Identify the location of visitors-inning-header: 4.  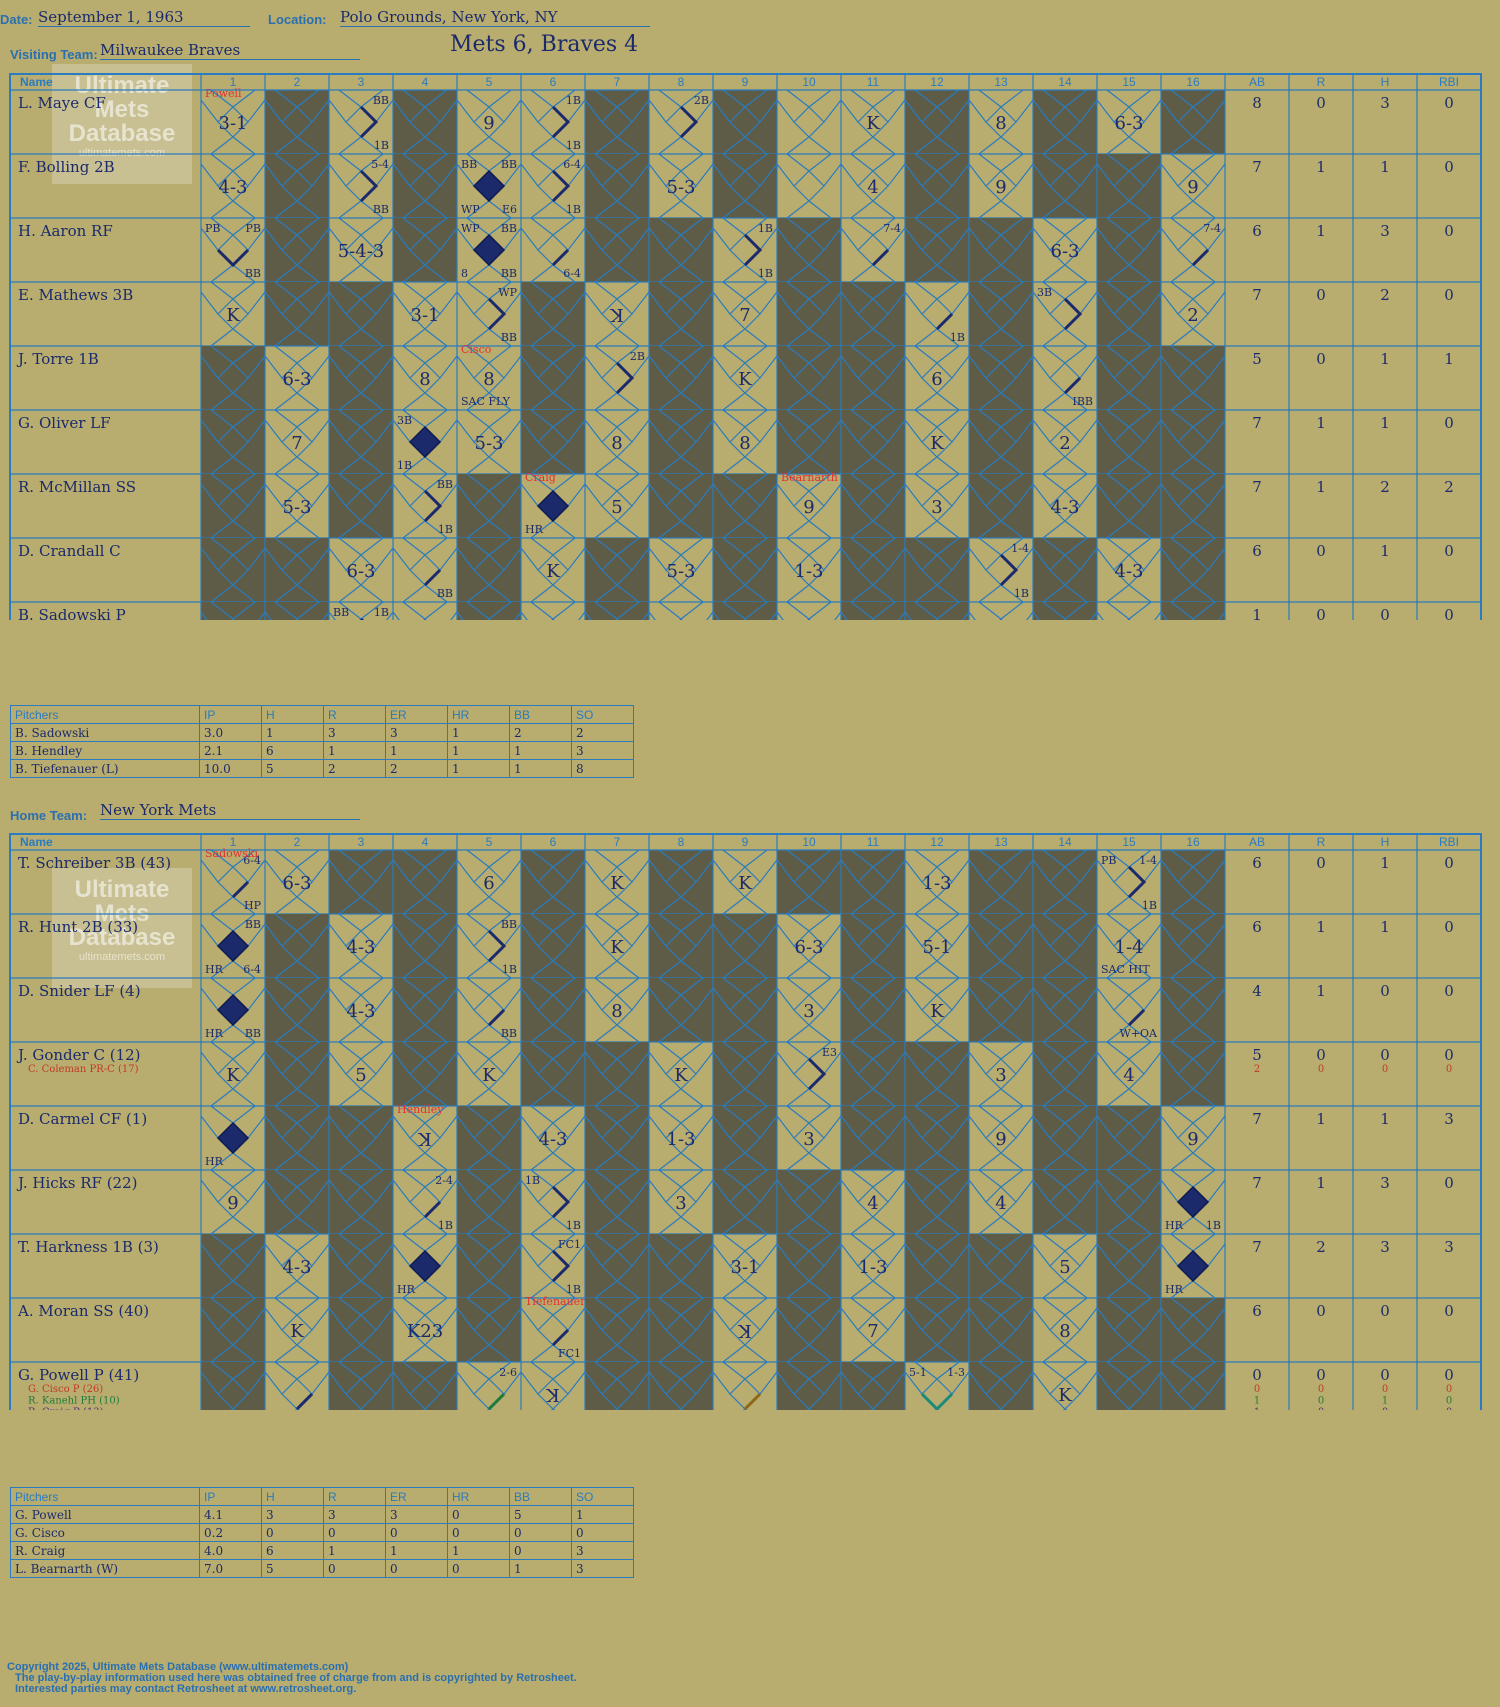
(425, 82).